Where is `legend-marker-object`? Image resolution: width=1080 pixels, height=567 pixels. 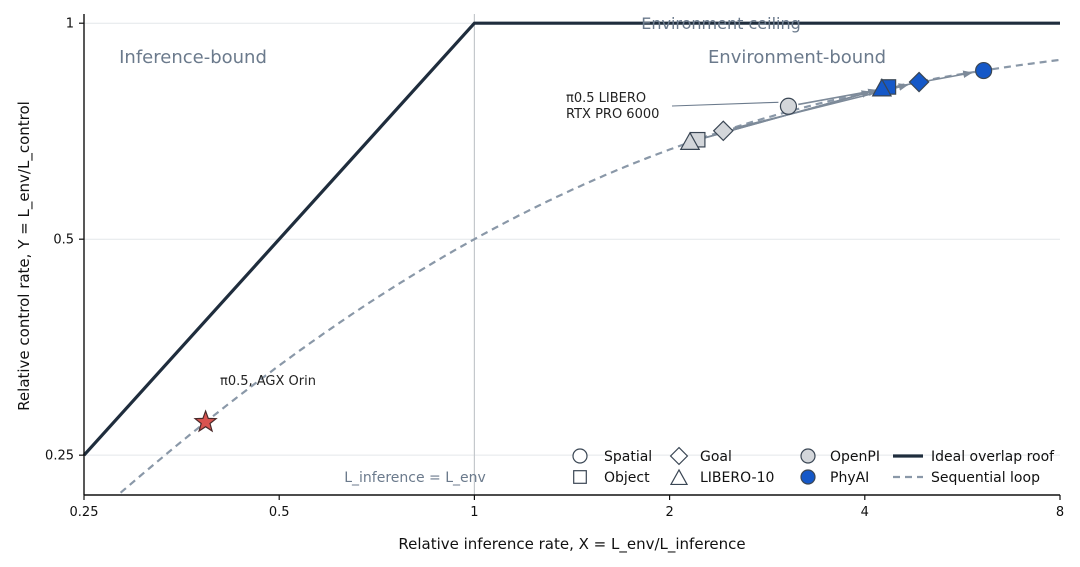 legend-marker-object is located at coordinates (580, 477).